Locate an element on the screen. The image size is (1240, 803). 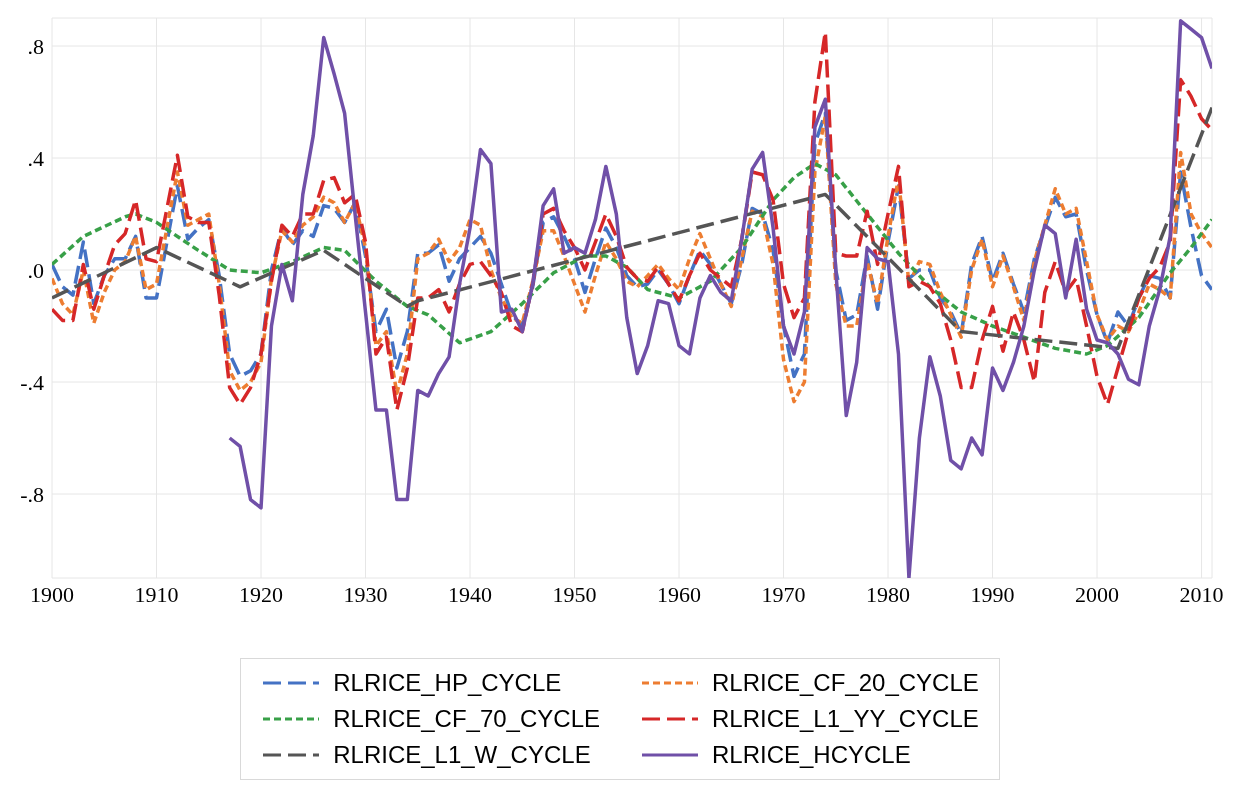
legend-label: RLRICE_HP_CYCLE is located at coordinates (447, 683).